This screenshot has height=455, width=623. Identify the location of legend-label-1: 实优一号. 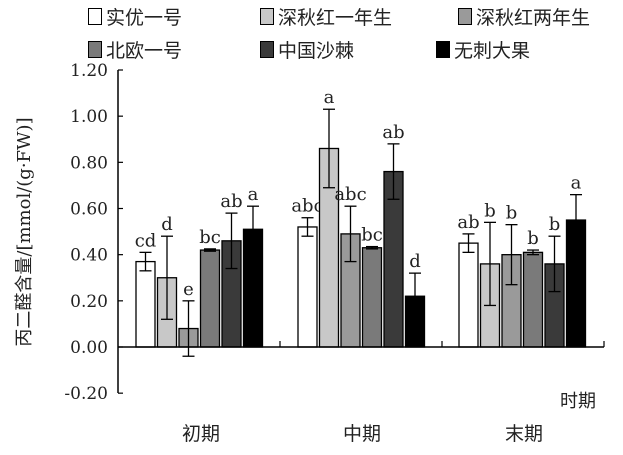
(144, 17).